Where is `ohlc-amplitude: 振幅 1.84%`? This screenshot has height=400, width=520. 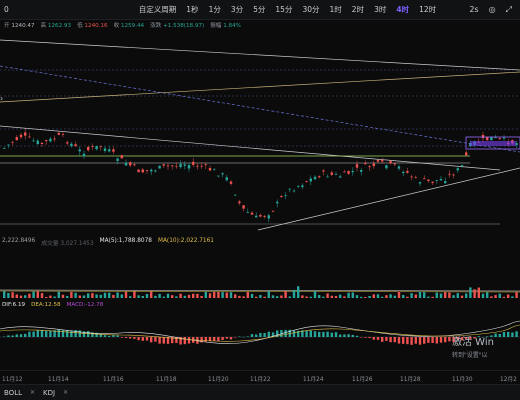
ohlc-amplitude: 振幅 1.84% is located at coordinates (225, 26).